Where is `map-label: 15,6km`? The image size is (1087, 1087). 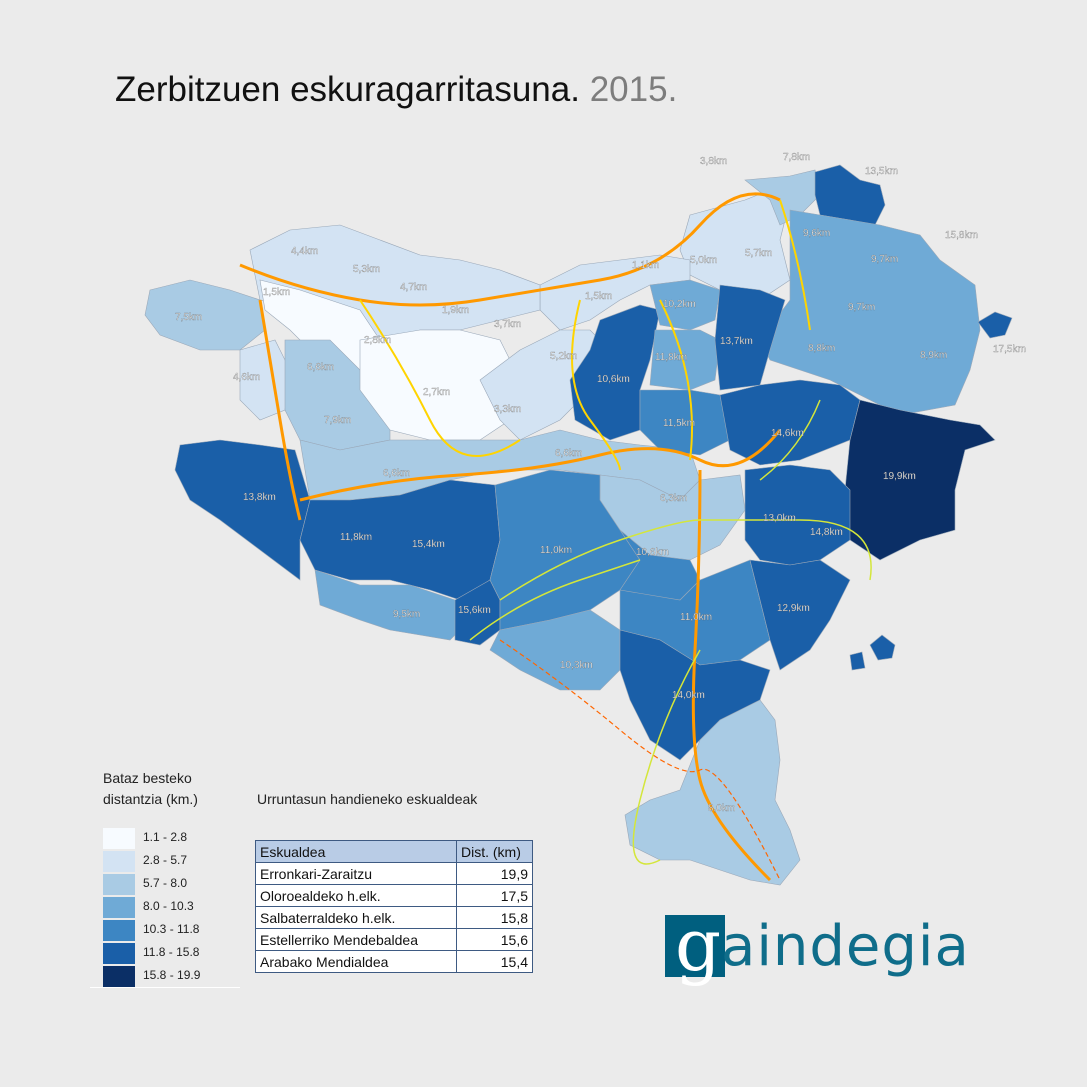 map-label: 15,6km is located at coordinates (474, 610).